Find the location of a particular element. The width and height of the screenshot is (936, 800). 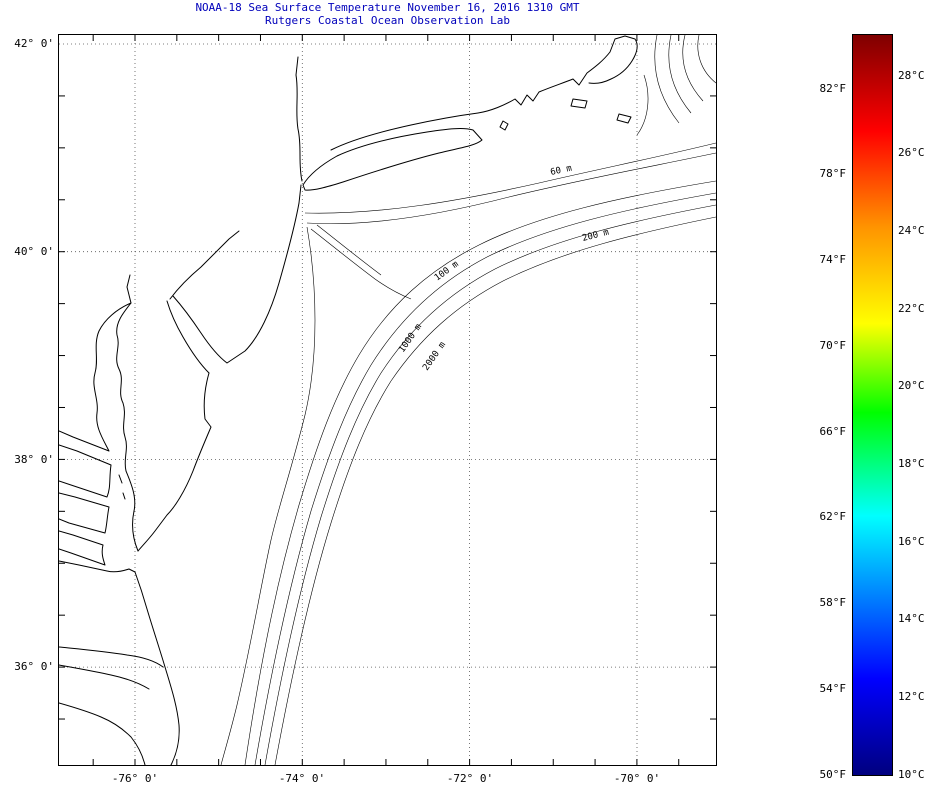

contour-label-1000m: 1000 m is located at coordinates (410, 338).